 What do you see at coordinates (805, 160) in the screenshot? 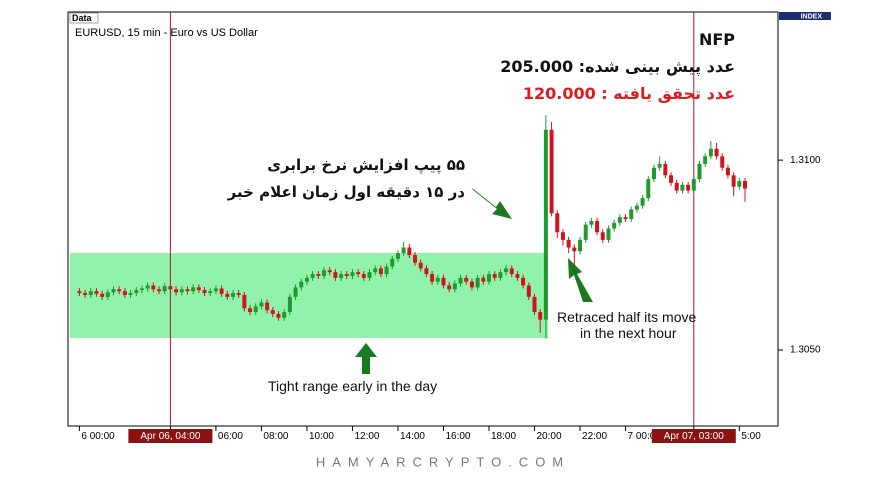
I see `y-tick-label: 1.3100` at bounding box center [805, 160].